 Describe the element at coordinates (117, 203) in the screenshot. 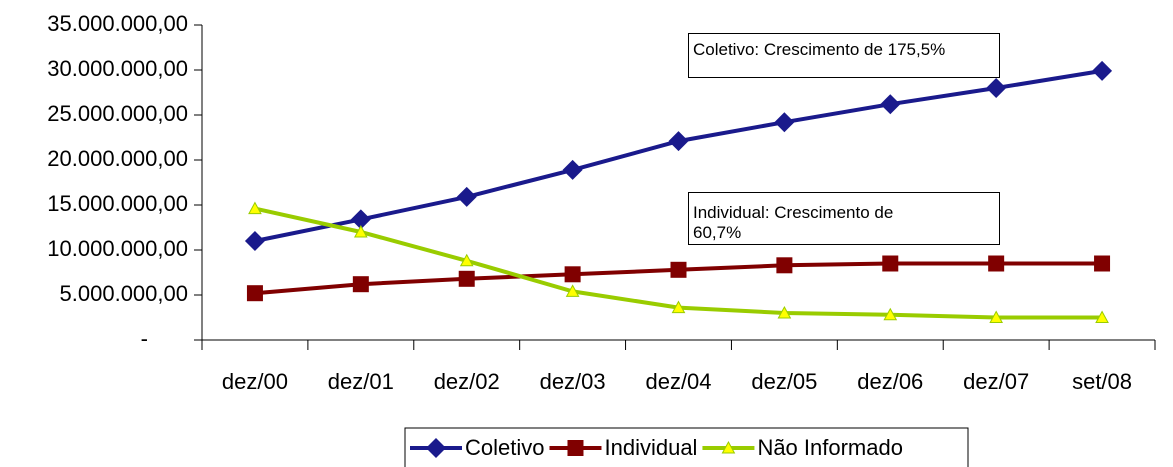

I see `y-tick-label: 15.000.000,00` at that location.